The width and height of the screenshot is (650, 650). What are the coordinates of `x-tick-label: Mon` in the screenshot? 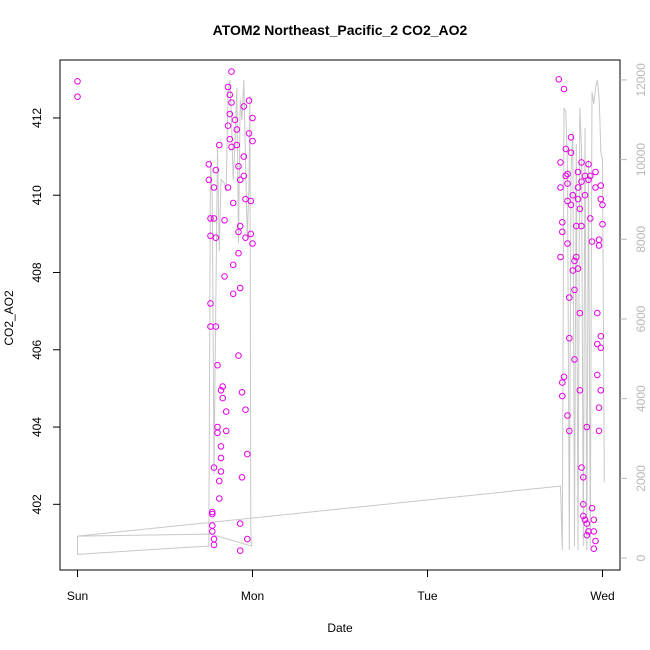 It's located at (252, 596).